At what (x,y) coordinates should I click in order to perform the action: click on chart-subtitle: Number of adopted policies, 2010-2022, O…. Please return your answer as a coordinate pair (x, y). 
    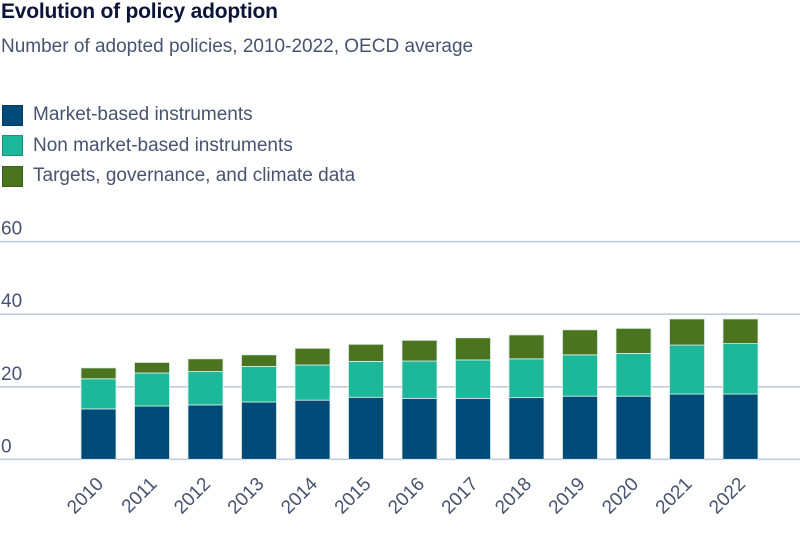
    Looking at the image, I should click on (237, 46).